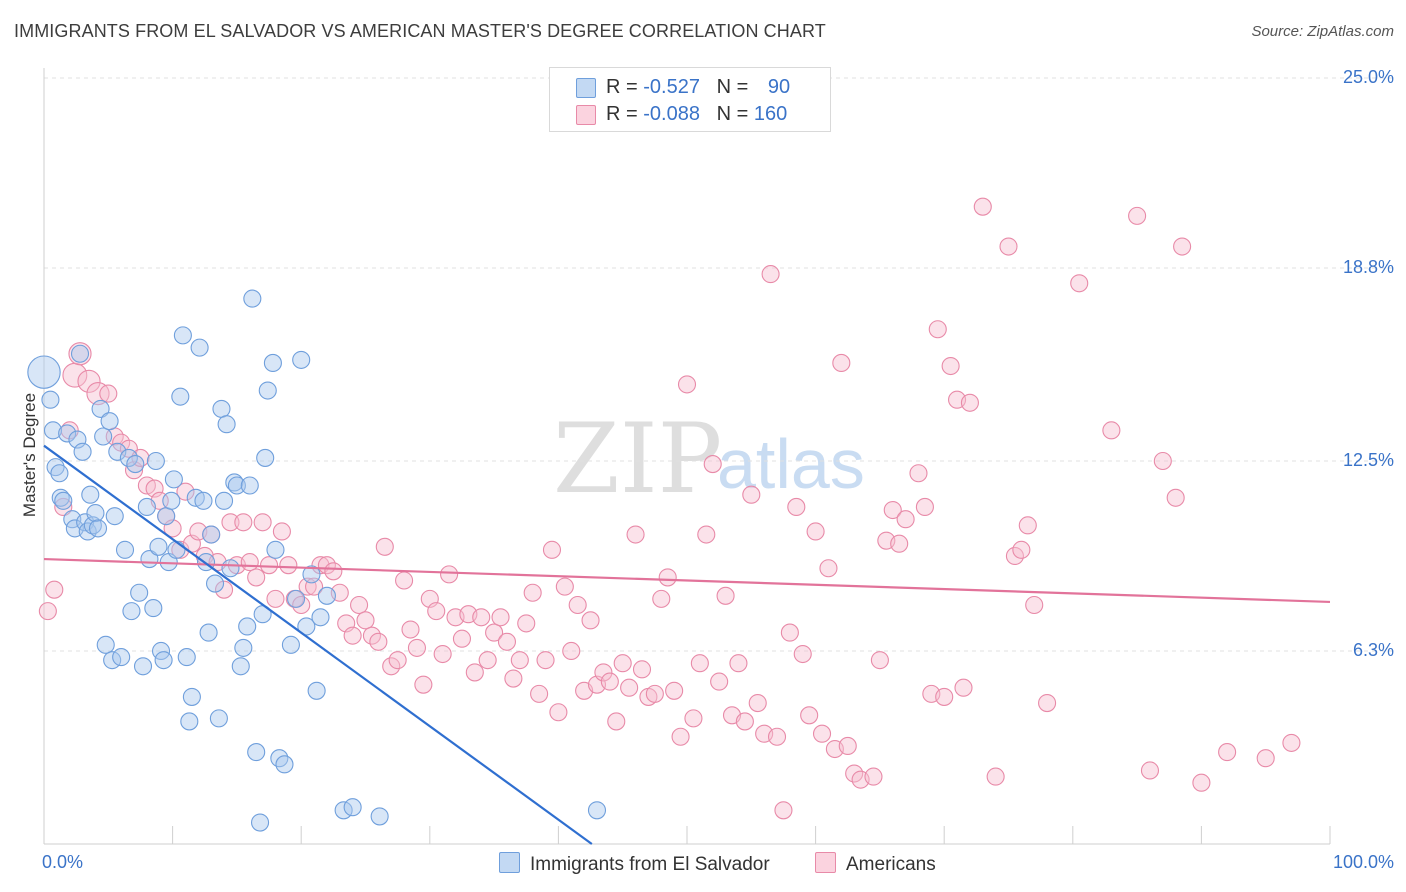  I want to click on bottom-legend-swatch-blue, so click(509, 862).